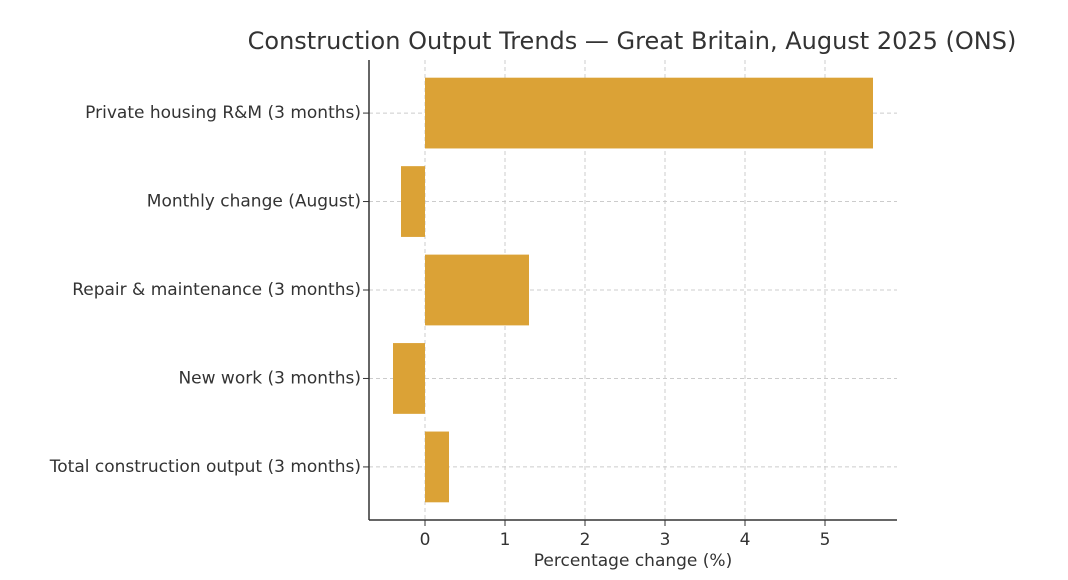  What do you see at coordinates (254, 202) in the screenshot?
I see `y-tick-label: Monthly change (August)` at bounding box center [254, 202].